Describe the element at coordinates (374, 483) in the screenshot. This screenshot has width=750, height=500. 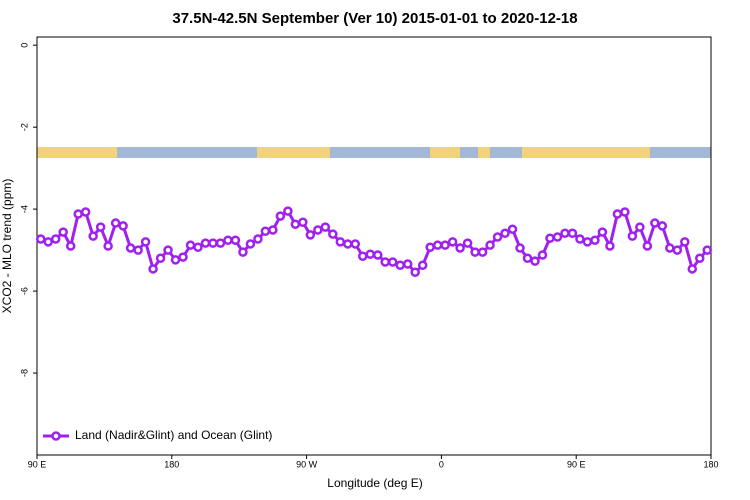
I see `x-axis-label: Longitude (deg E)` at that location.